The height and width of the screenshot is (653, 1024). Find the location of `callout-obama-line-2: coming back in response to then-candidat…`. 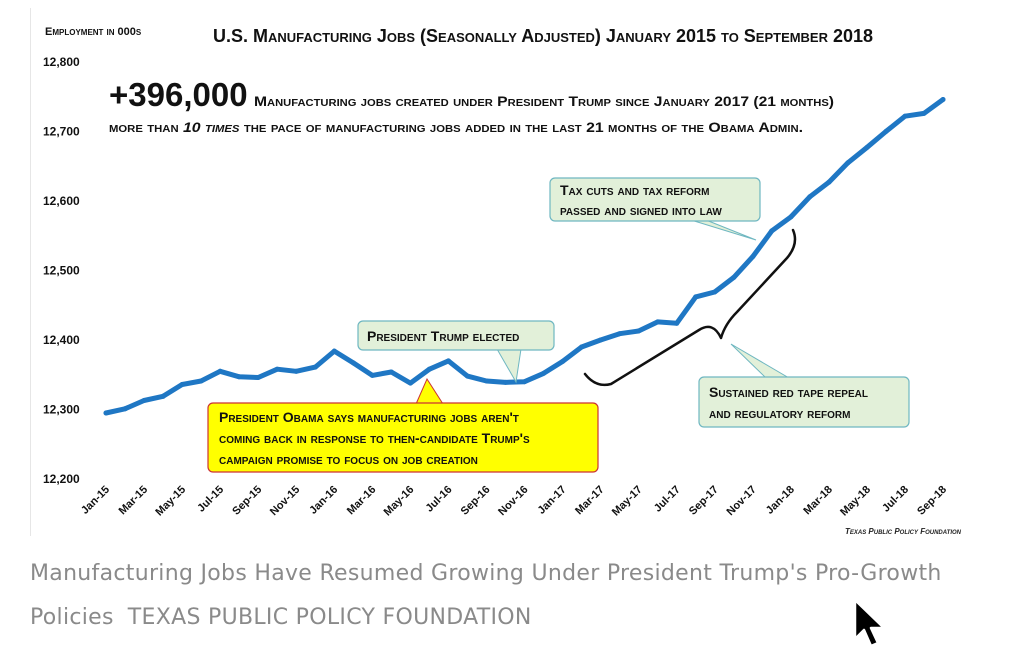

callout-obama-line-2: coming back in response to then-candidat… is located at coordinates (374, 438).